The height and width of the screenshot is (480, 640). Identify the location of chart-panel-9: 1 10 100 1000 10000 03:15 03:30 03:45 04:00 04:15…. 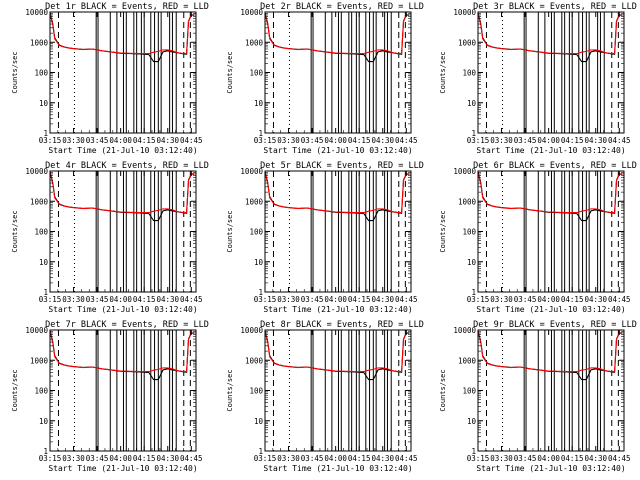
(538, 396).